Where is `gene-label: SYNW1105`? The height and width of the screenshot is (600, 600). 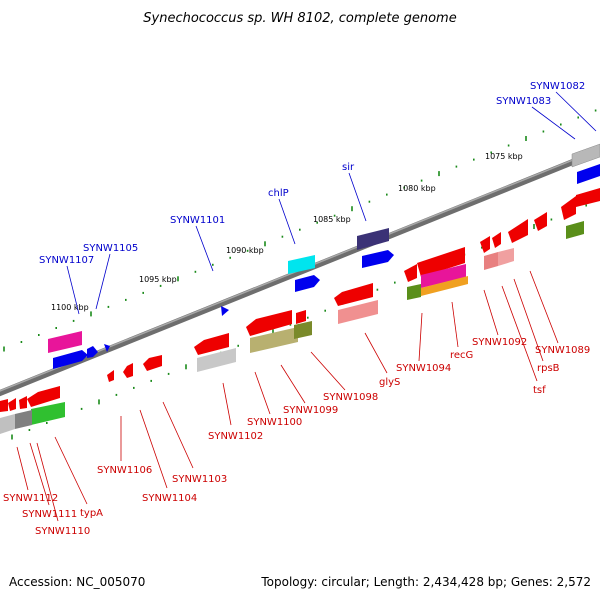 gene-label: SYNW1105 is located at coordinates (110, 248).